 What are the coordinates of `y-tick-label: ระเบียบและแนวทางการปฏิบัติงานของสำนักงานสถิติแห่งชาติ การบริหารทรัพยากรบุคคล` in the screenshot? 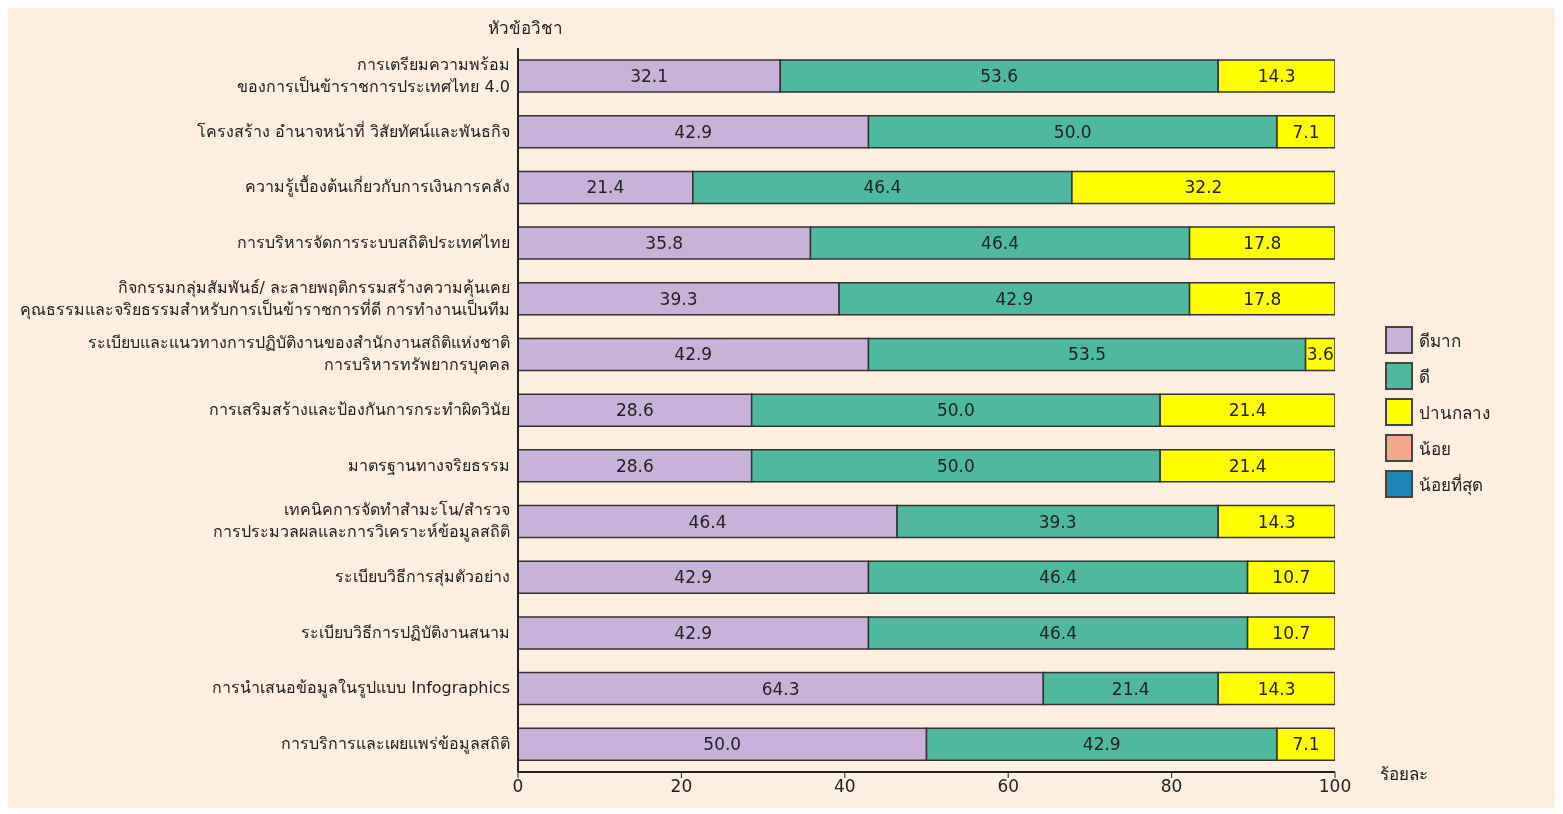 It's located at (299, 354).